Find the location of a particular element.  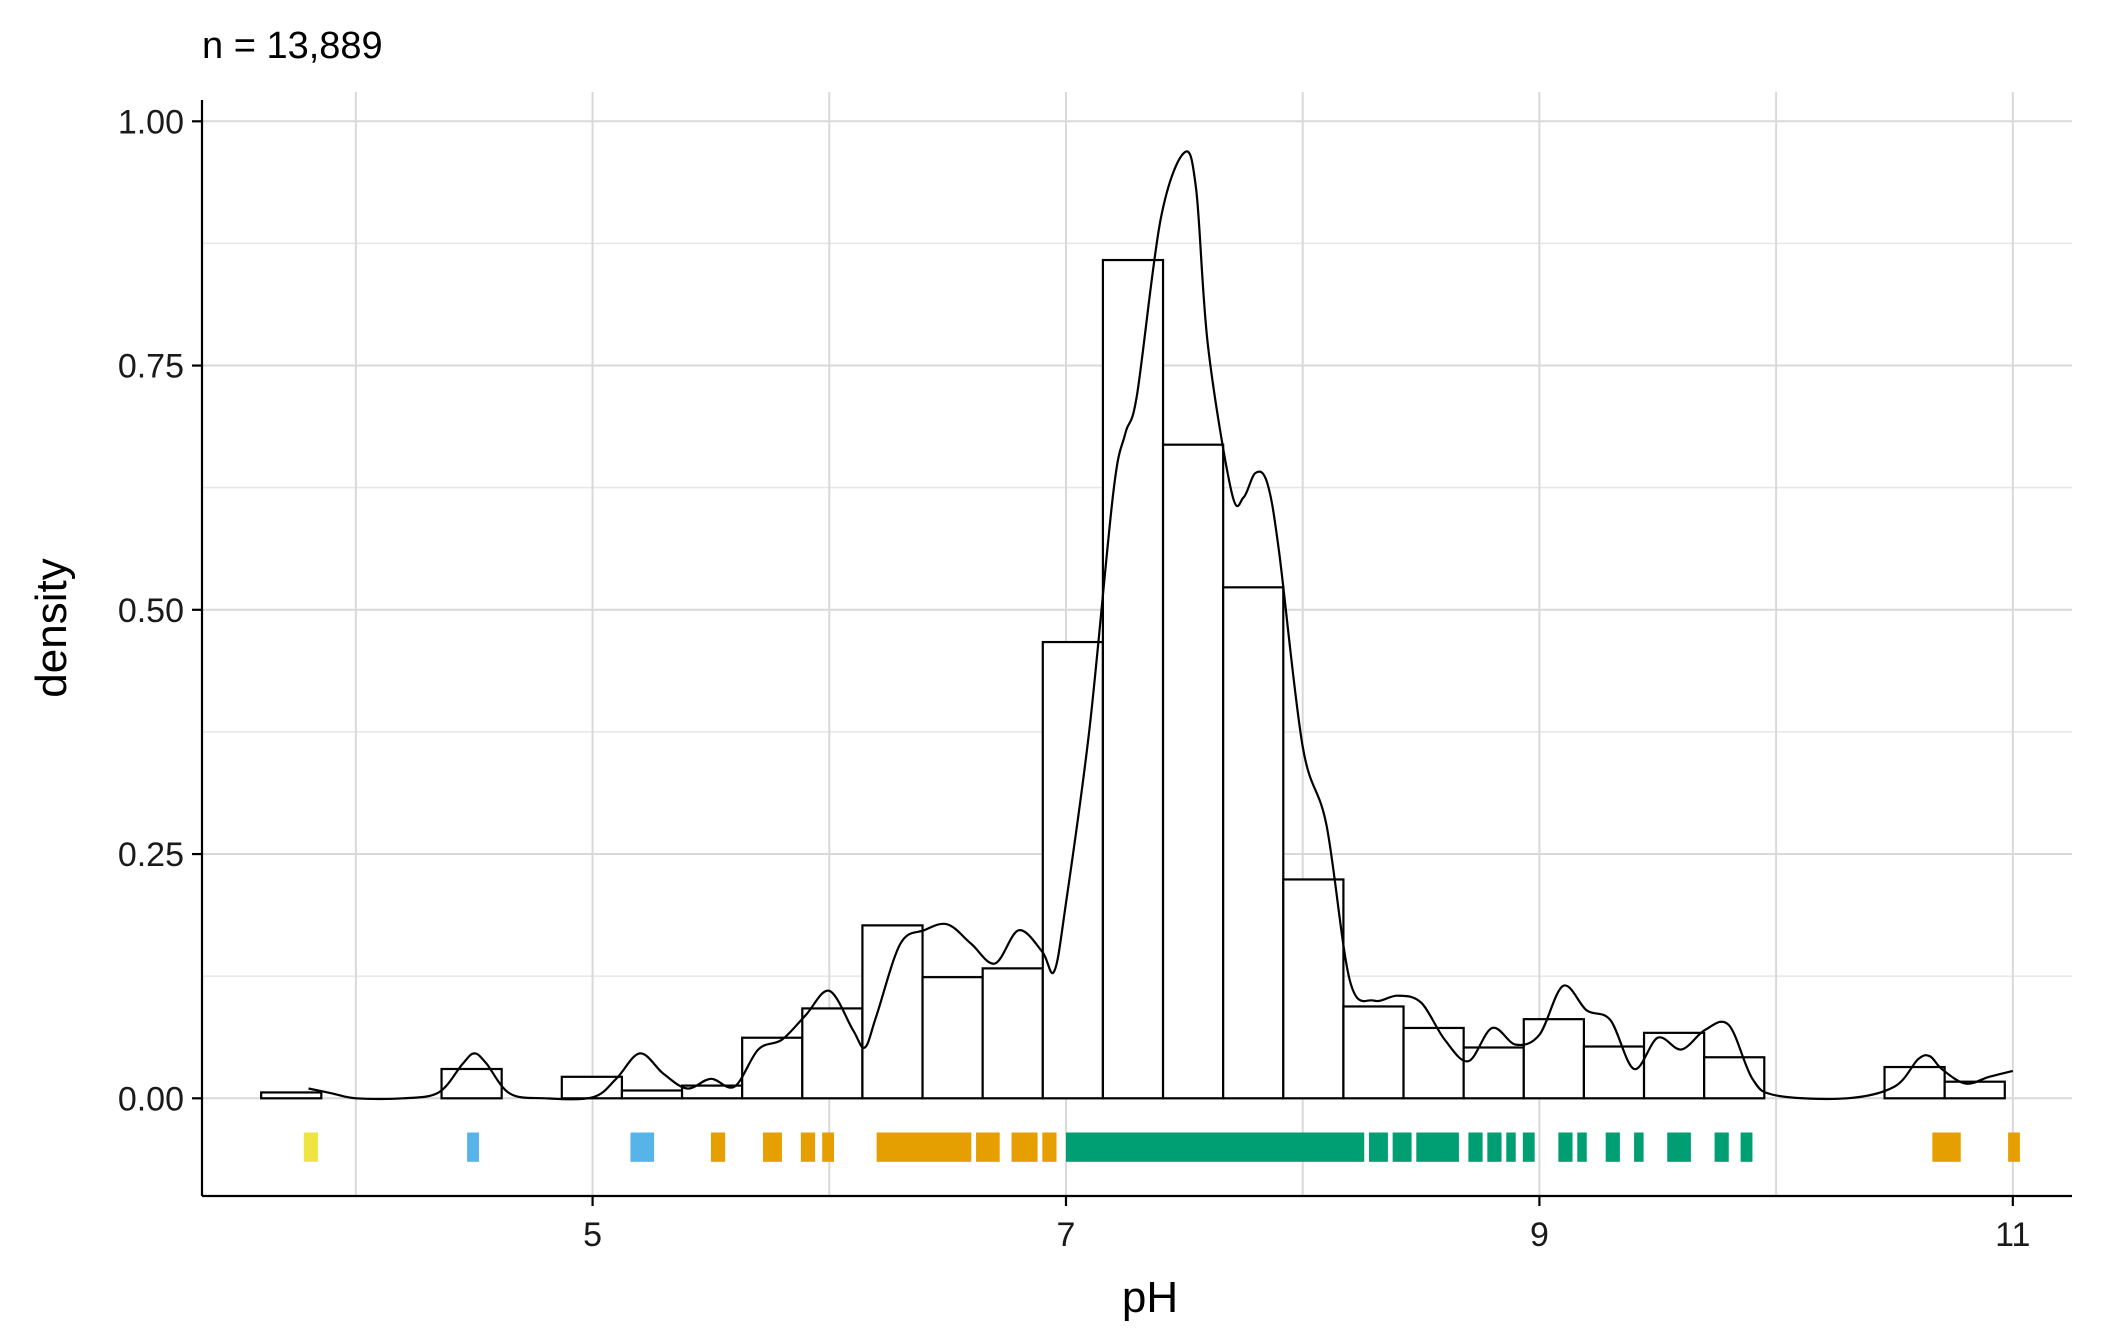

y-tick-label: 0.75 is located at coordinates (151, 367).